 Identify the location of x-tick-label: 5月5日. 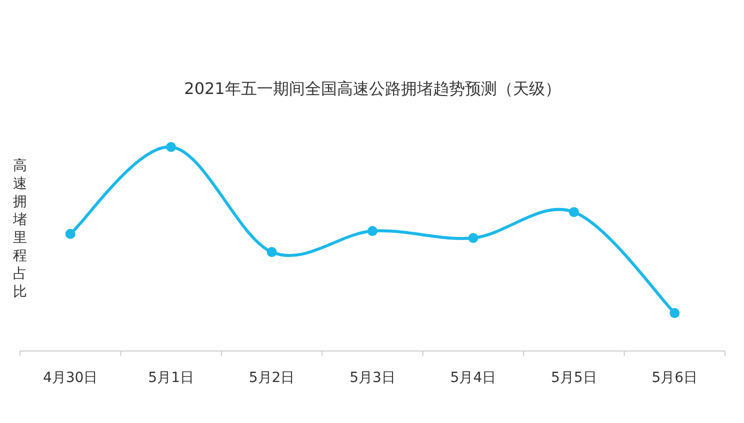
(574, 378).